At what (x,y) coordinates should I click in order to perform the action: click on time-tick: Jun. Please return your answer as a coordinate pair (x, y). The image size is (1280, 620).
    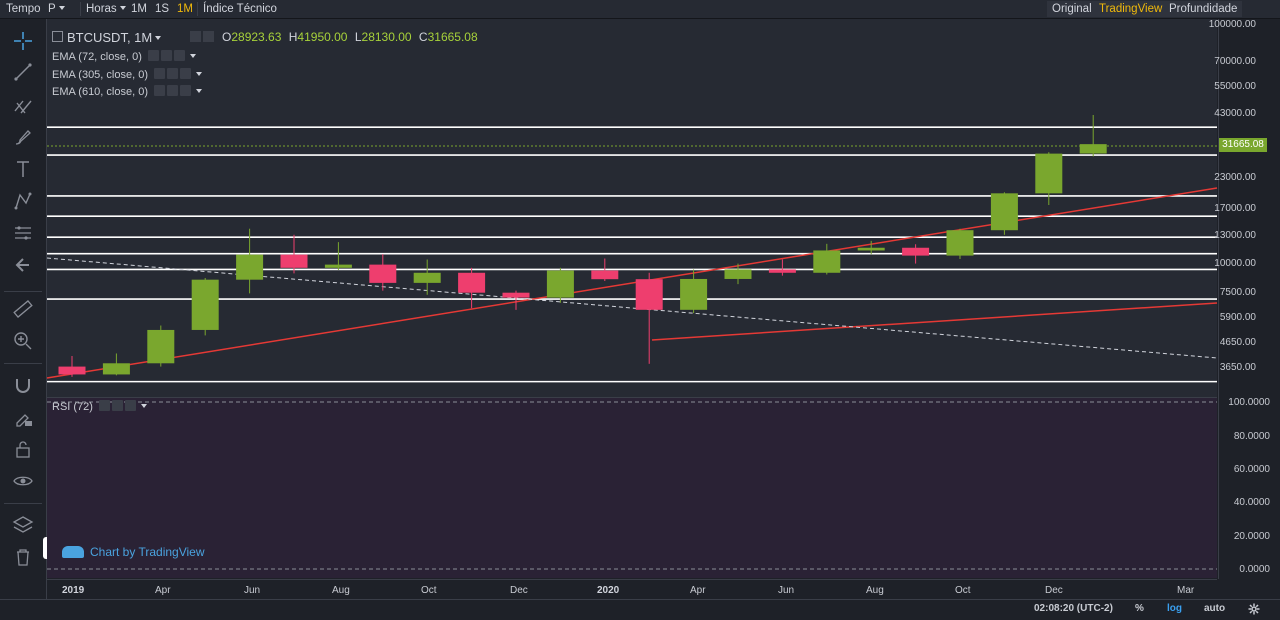
    Looking at the image, I should click on (252, 590).